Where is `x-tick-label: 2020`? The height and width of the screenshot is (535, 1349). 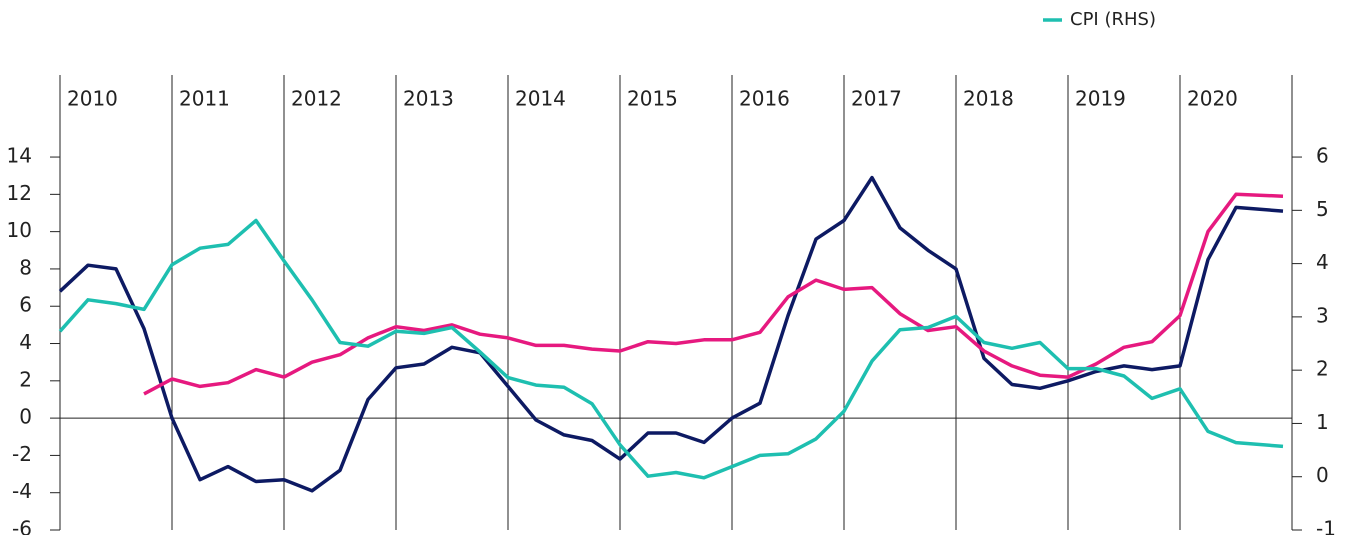
x-tick-label: 2020 is located at coordinates (1212, 99).